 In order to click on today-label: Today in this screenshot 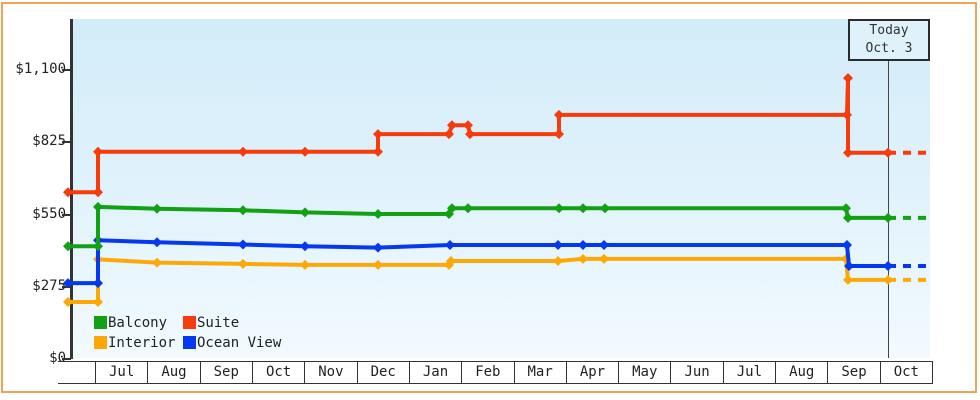, I will do `click(889, 30)`.